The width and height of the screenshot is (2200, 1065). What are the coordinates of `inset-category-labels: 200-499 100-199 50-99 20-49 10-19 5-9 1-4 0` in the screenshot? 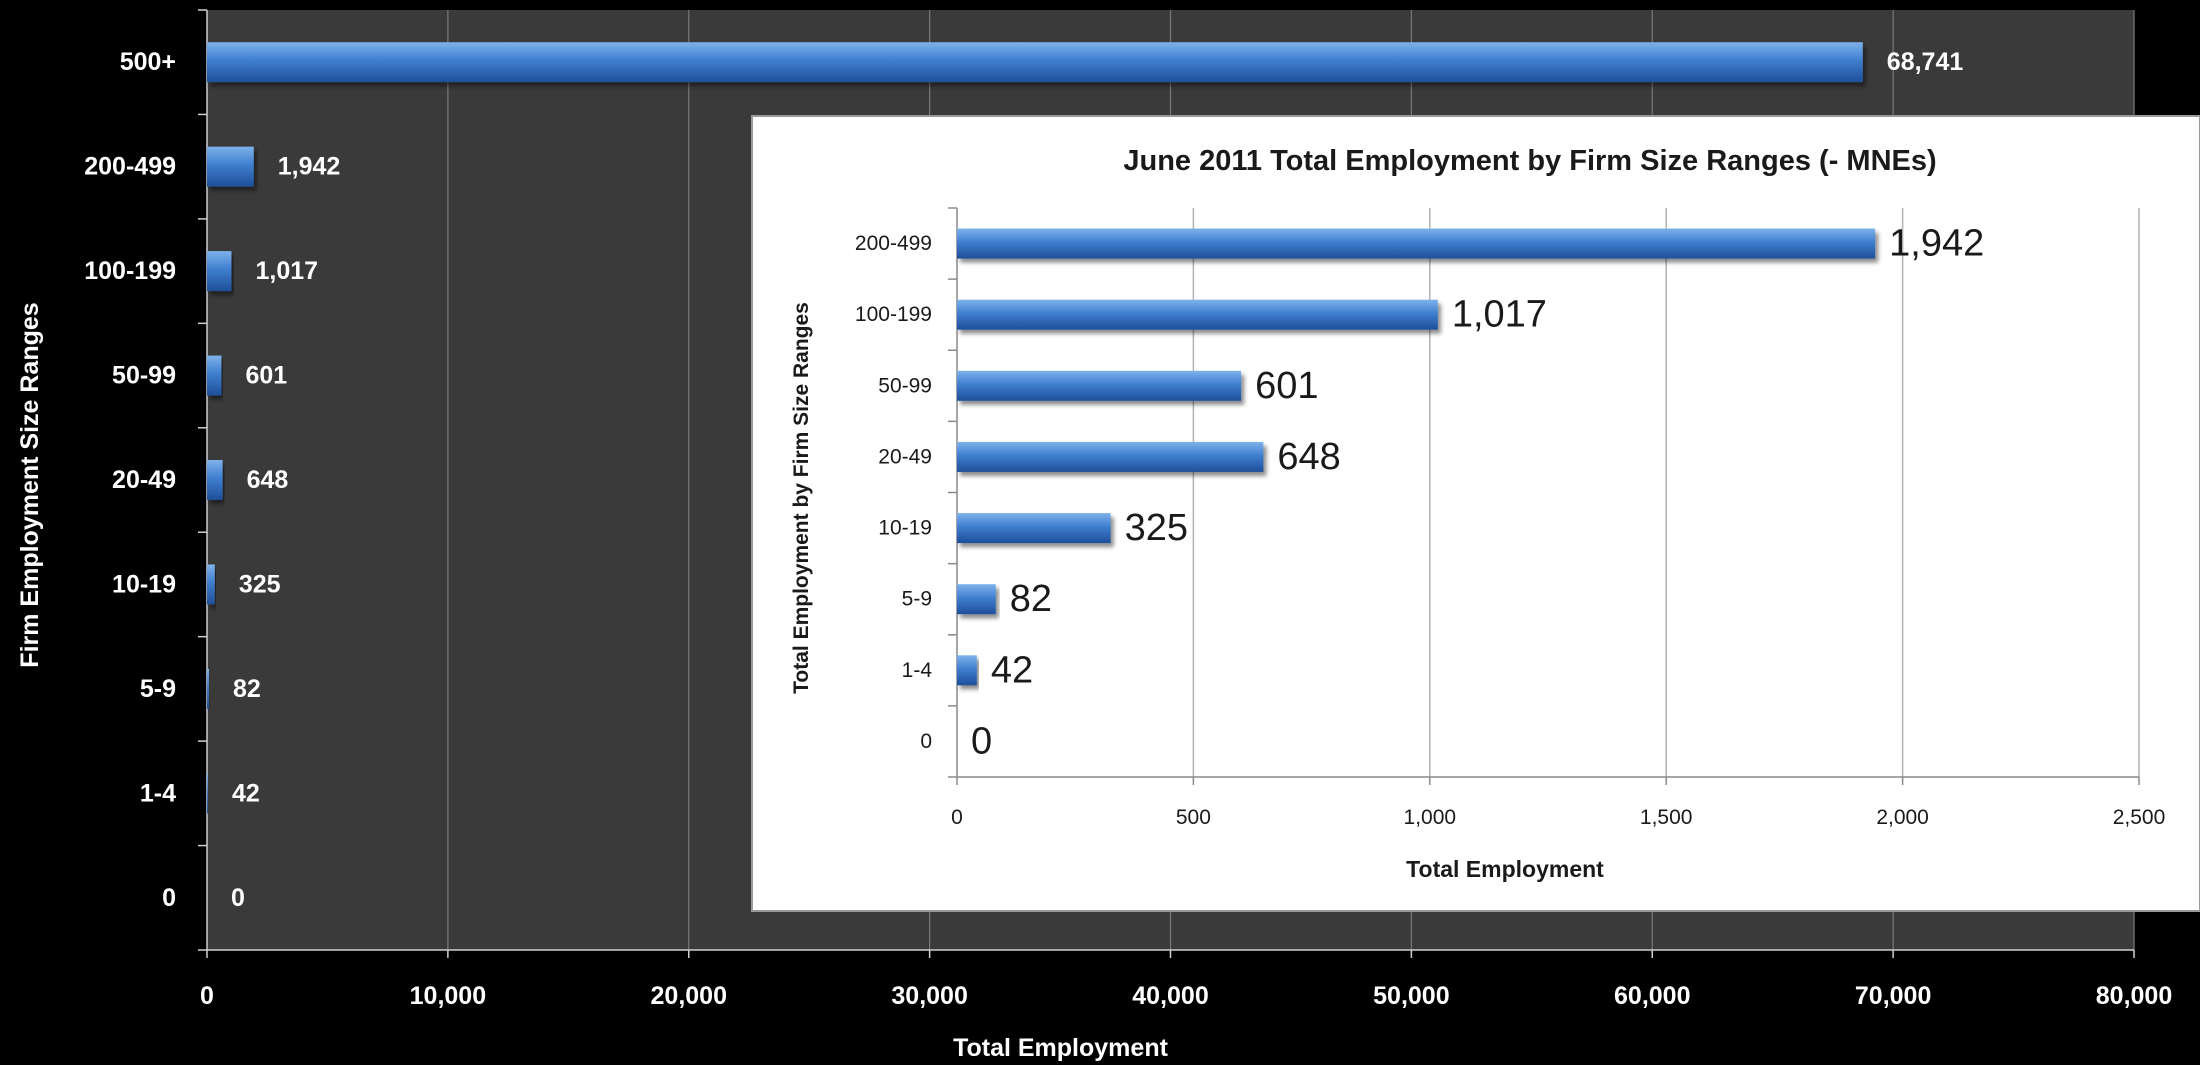 It's located at (893, 492).